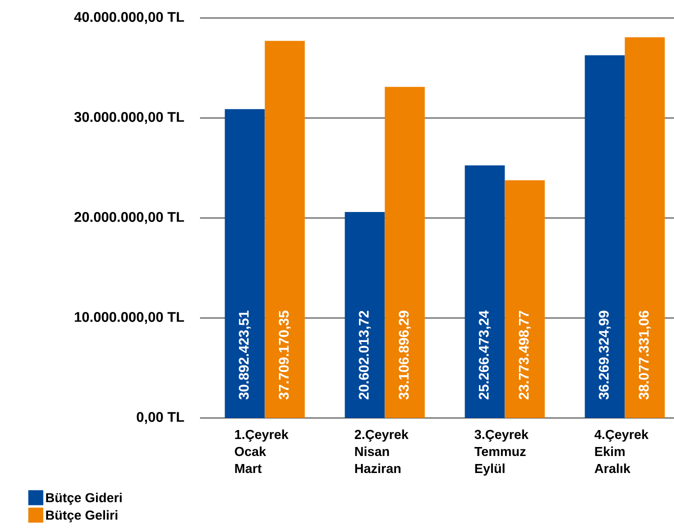  What do you see at coordinates (82, 516) in the screenshot?
I see `legend-label: Bütçe Geliri` at bounding box center [82, 516].